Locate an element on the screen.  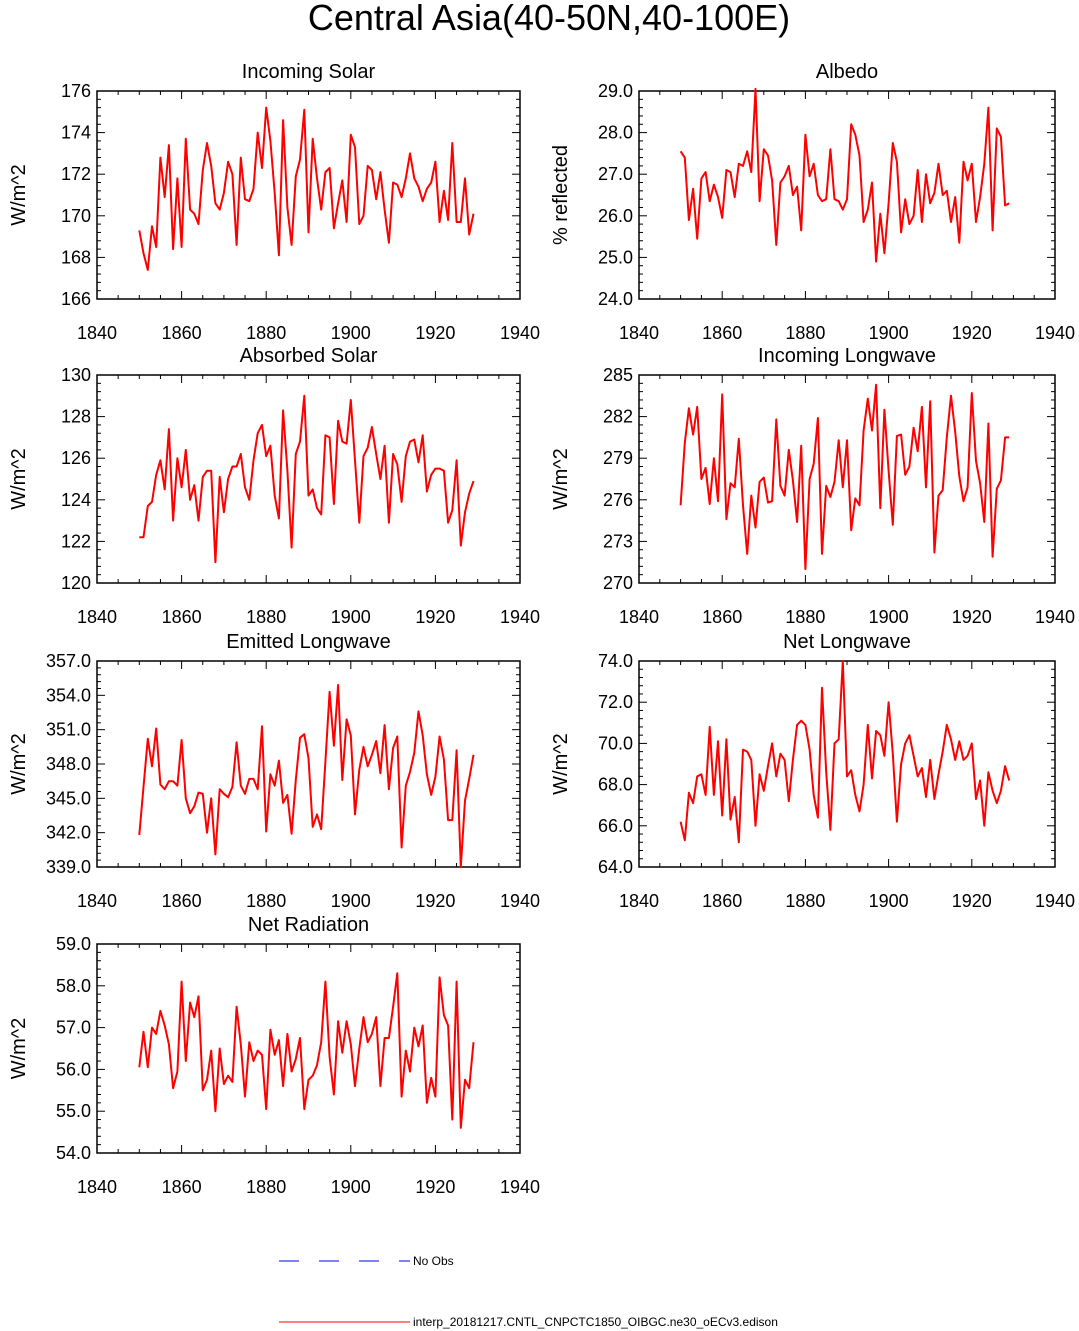
series-line-net-longwave is located at coordinates (845, 752).